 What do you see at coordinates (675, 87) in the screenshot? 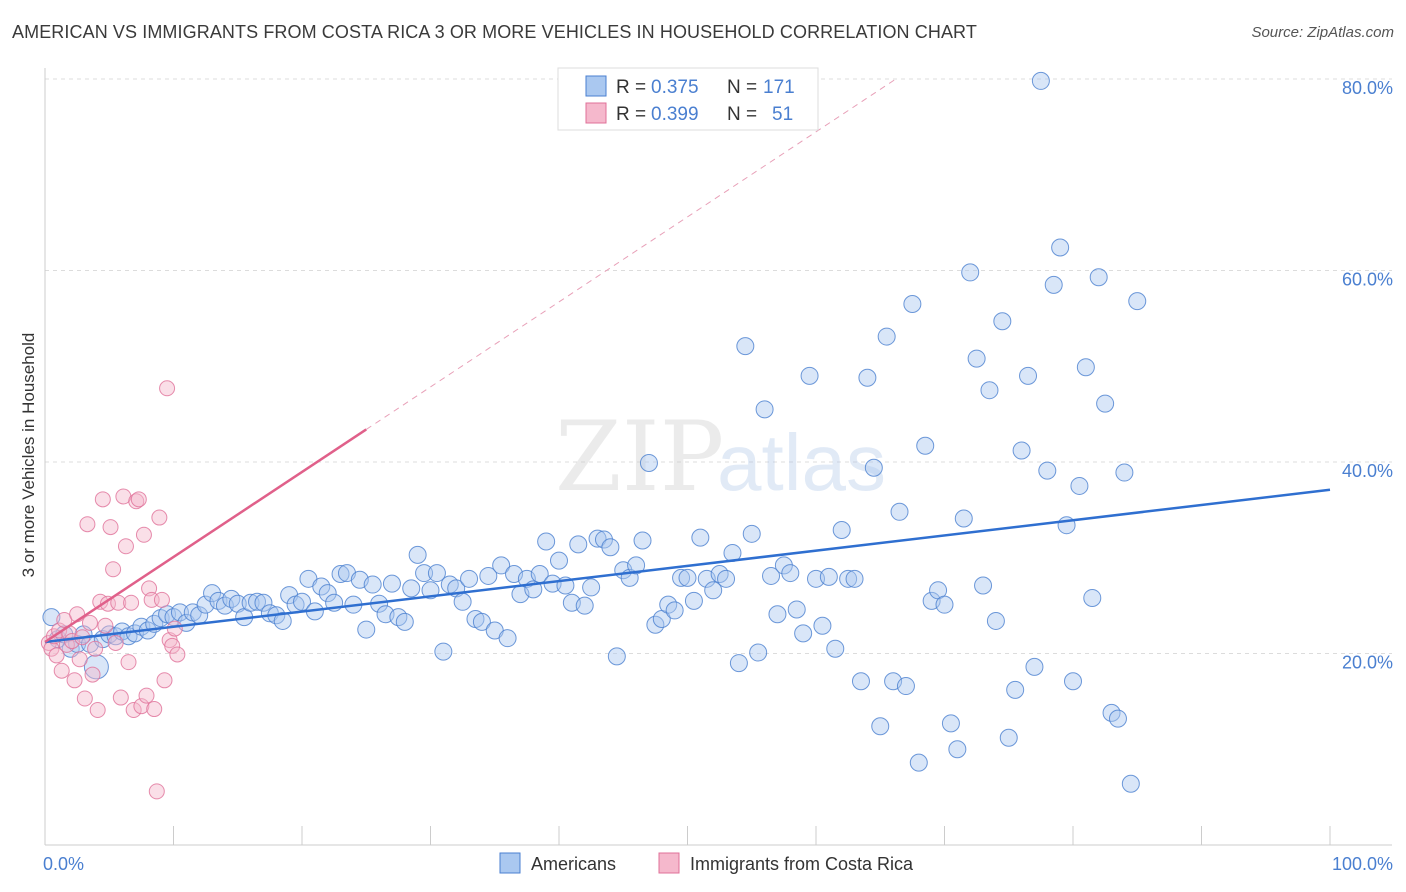
I see `legend-americans-r: 0.375` at bounding box center [675, 87].